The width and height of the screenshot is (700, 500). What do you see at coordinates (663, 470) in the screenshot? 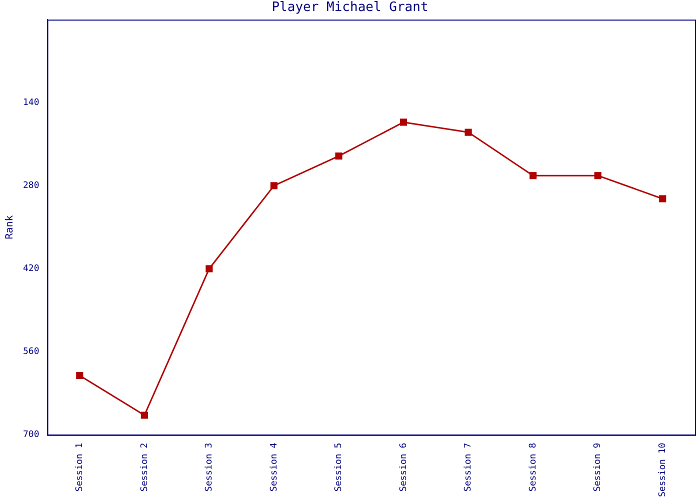
I see `x-tick-label: Session 10` at bounding box center [663, 470].